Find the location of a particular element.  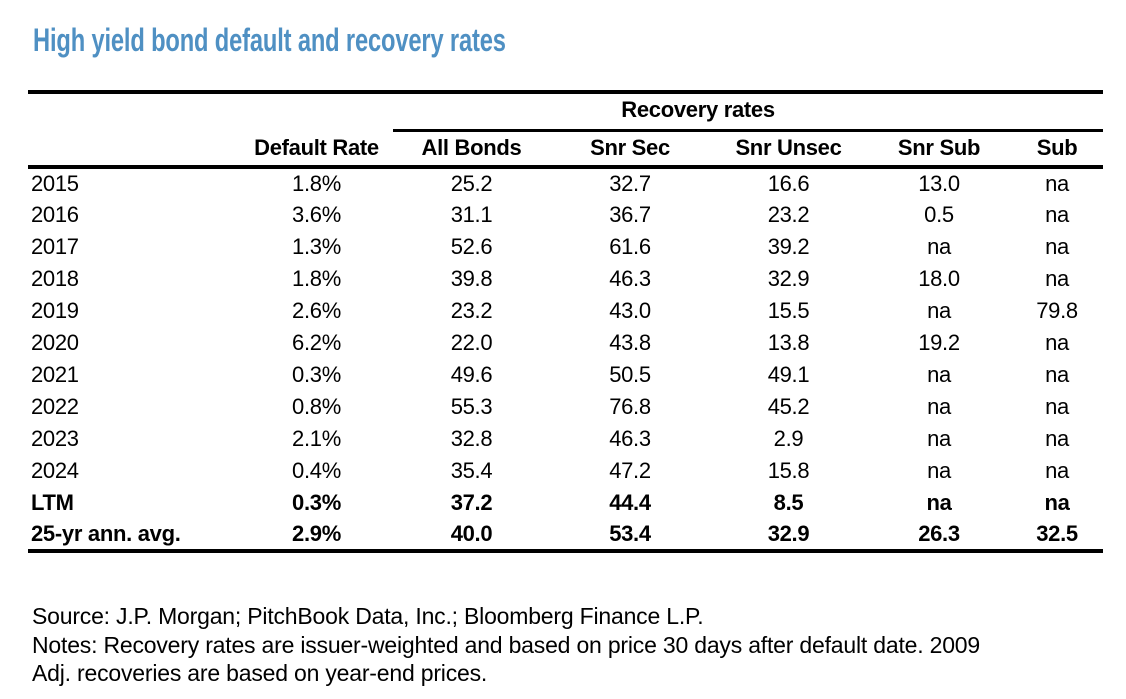

value-cell: 76.8 is located at coordinates (630, 406).